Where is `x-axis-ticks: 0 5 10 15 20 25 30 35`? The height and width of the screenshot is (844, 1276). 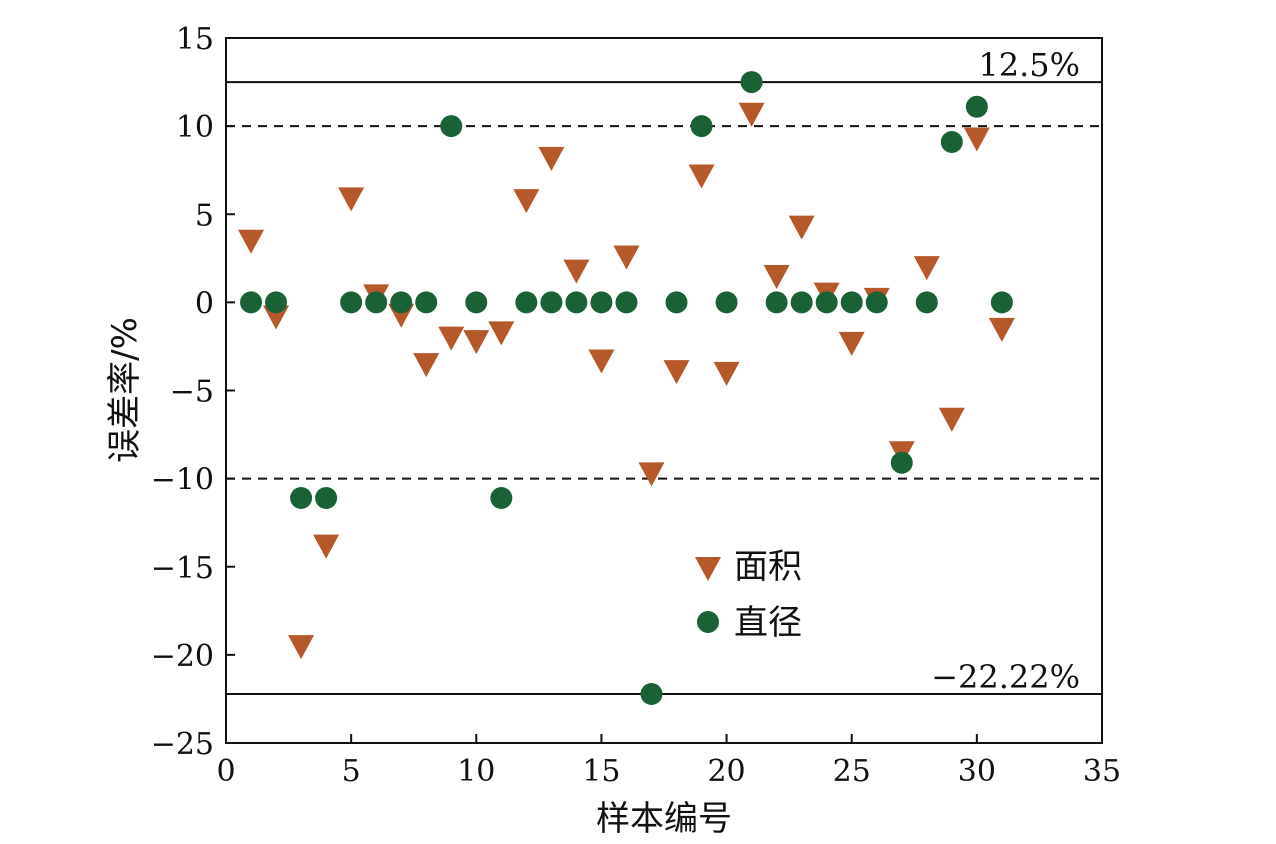
x-axis-ticks: 0 5 10 15 20 25 30 35 is located at coordinates (668, 761).